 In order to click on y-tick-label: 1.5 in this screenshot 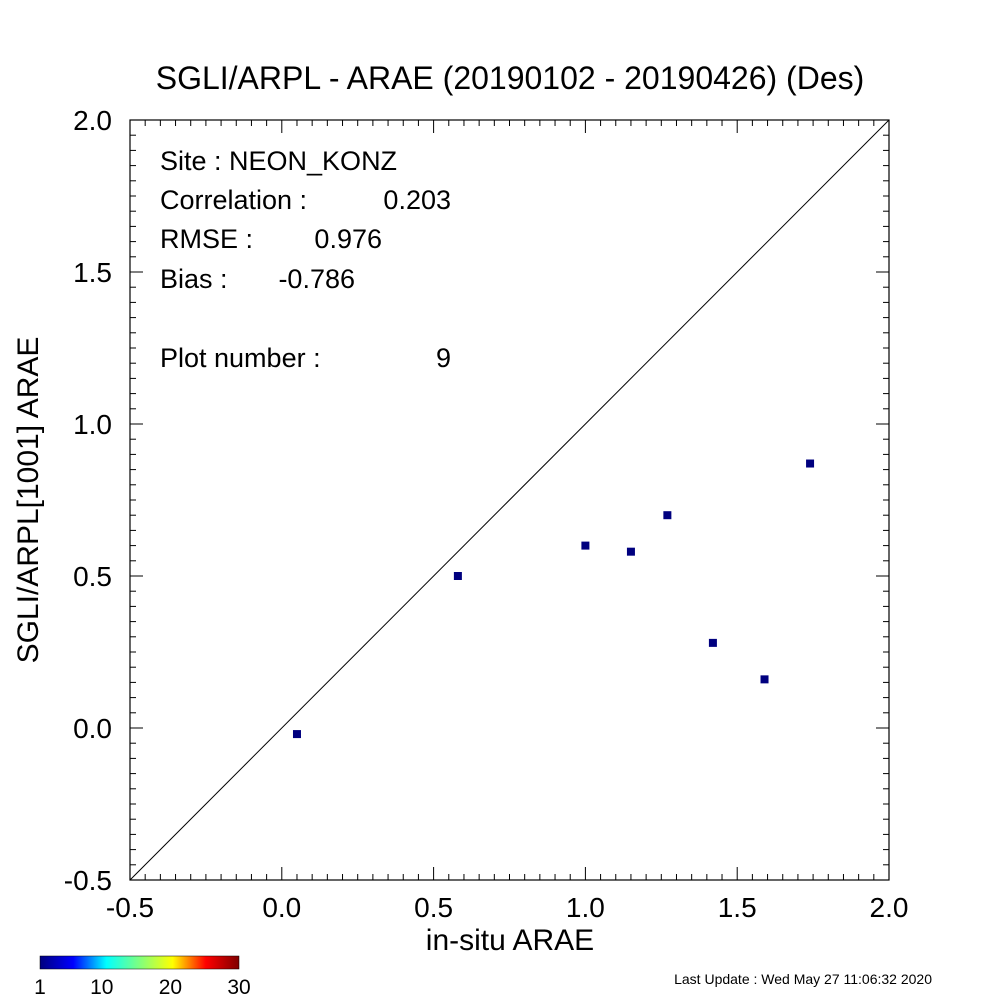, I will do `click(92, 272)`.